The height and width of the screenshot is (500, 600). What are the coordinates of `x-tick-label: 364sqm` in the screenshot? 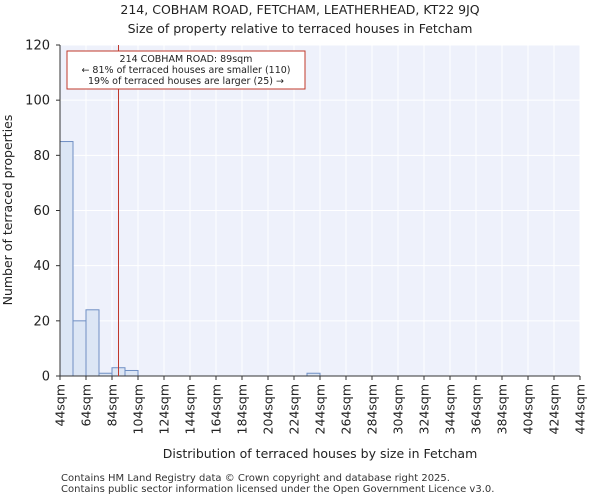 It's located at (476, 409).